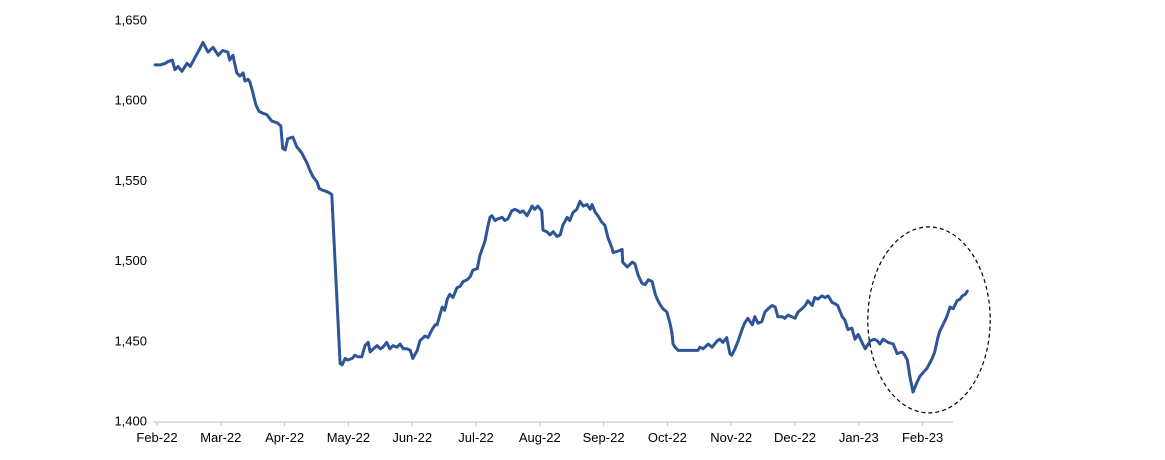 This screenshot has width=1165, height=460. What do you see at coordinates (475, 437) in the screenshot?
I see `x-axis-tick-label: Jul-22` at bounding box center [475, 437].